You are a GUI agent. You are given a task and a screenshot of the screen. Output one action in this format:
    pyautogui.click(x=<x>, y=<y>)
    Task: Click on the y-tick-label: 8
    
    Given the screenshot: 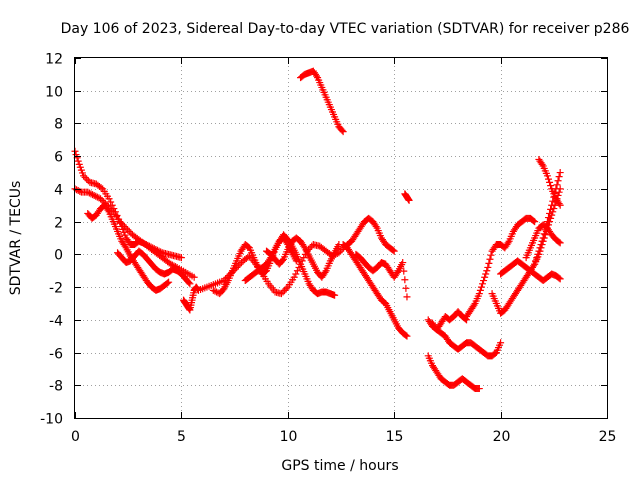 What is the action you would take?
    pyautogui.click(x=58, y=125)
    